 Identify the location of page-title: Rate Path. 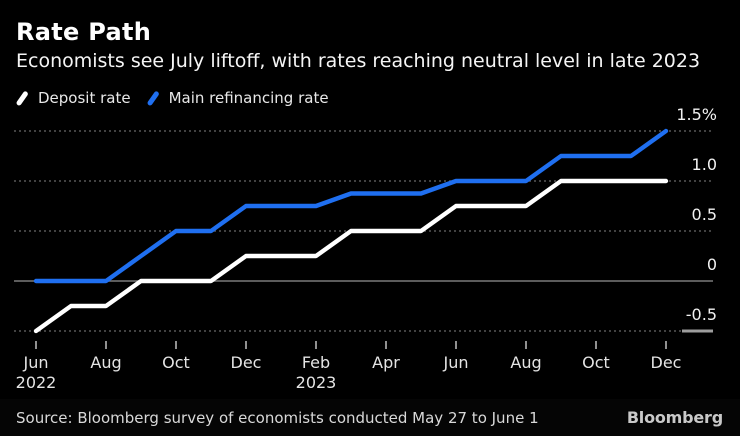
(84, 32).